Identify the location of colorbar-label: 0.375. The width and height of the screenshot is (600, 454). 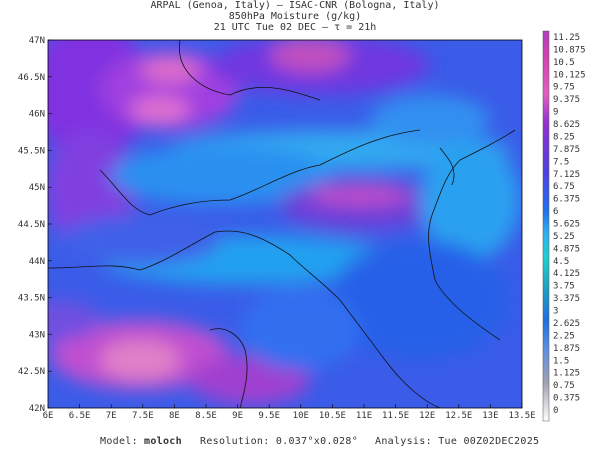
(566, 399).